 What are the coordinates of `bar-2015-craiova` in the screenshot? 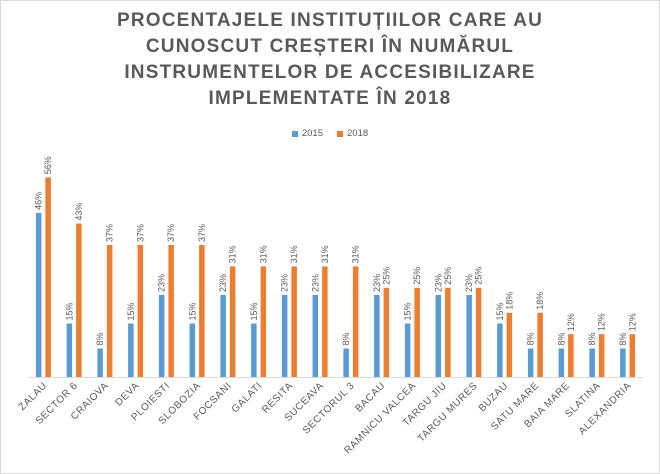 It's located at (100, 362).